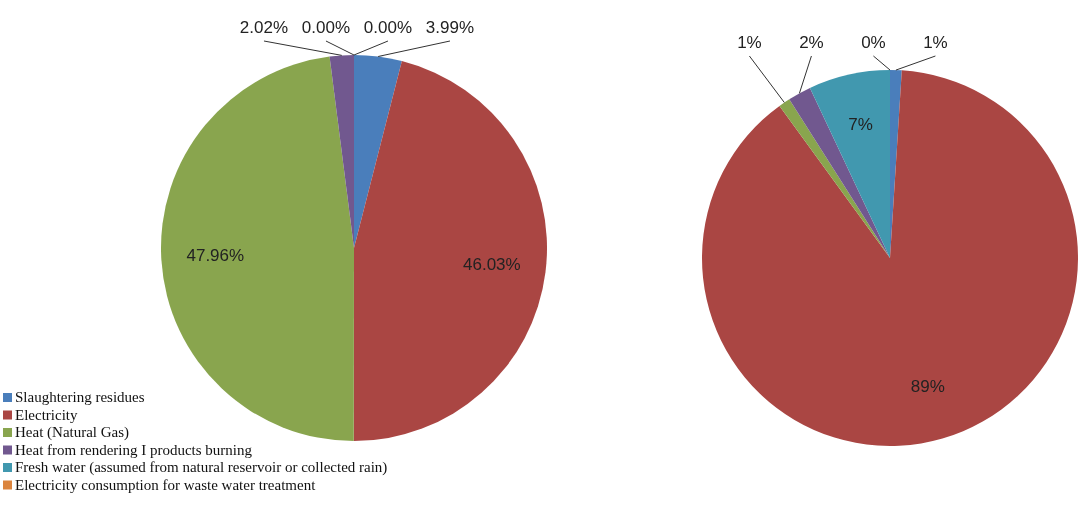  Describe the element at coordinates (72, 432) in the screenshot. I see `legend-label: Heat (Natural Gas)` at that location.